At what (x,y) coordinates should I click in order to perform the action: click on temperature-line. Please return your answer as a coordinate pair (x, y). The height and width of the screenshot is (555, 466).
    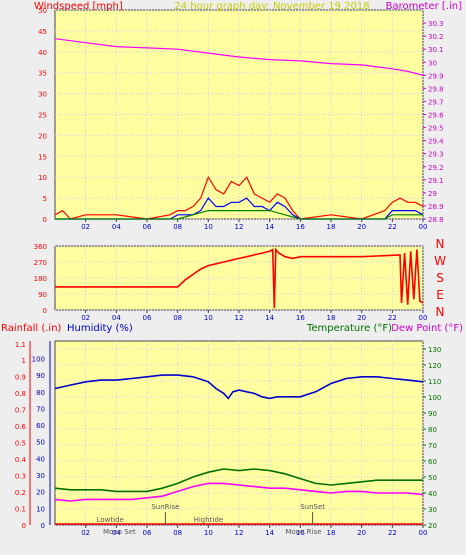
    Looking at the image, I should click on (238, 480).